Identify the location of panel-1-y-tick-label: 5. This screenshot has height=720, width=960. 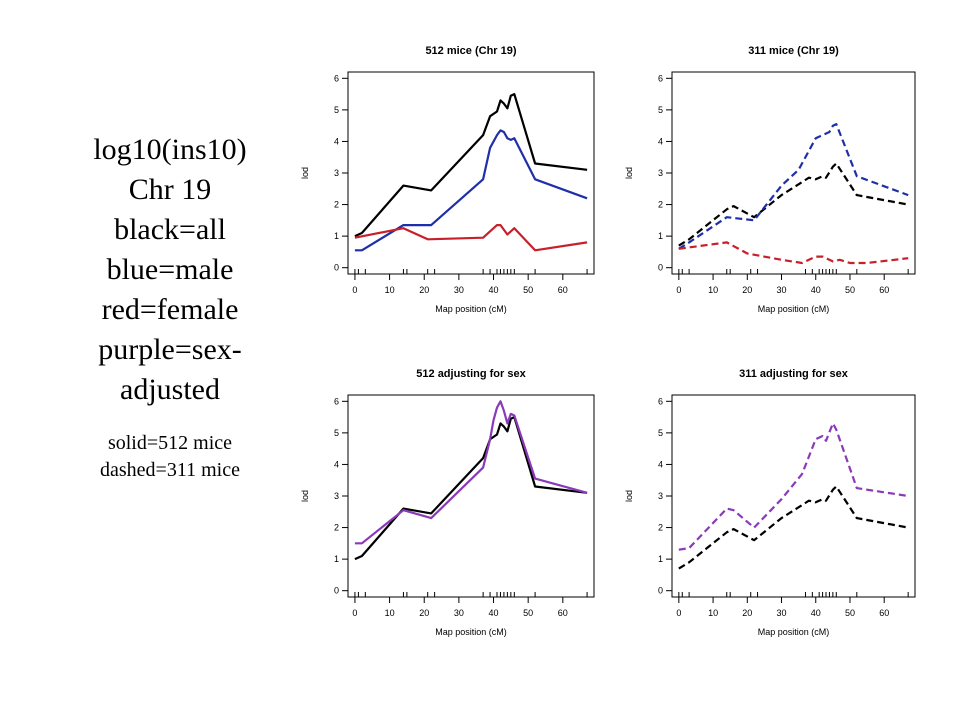
(336, 110).